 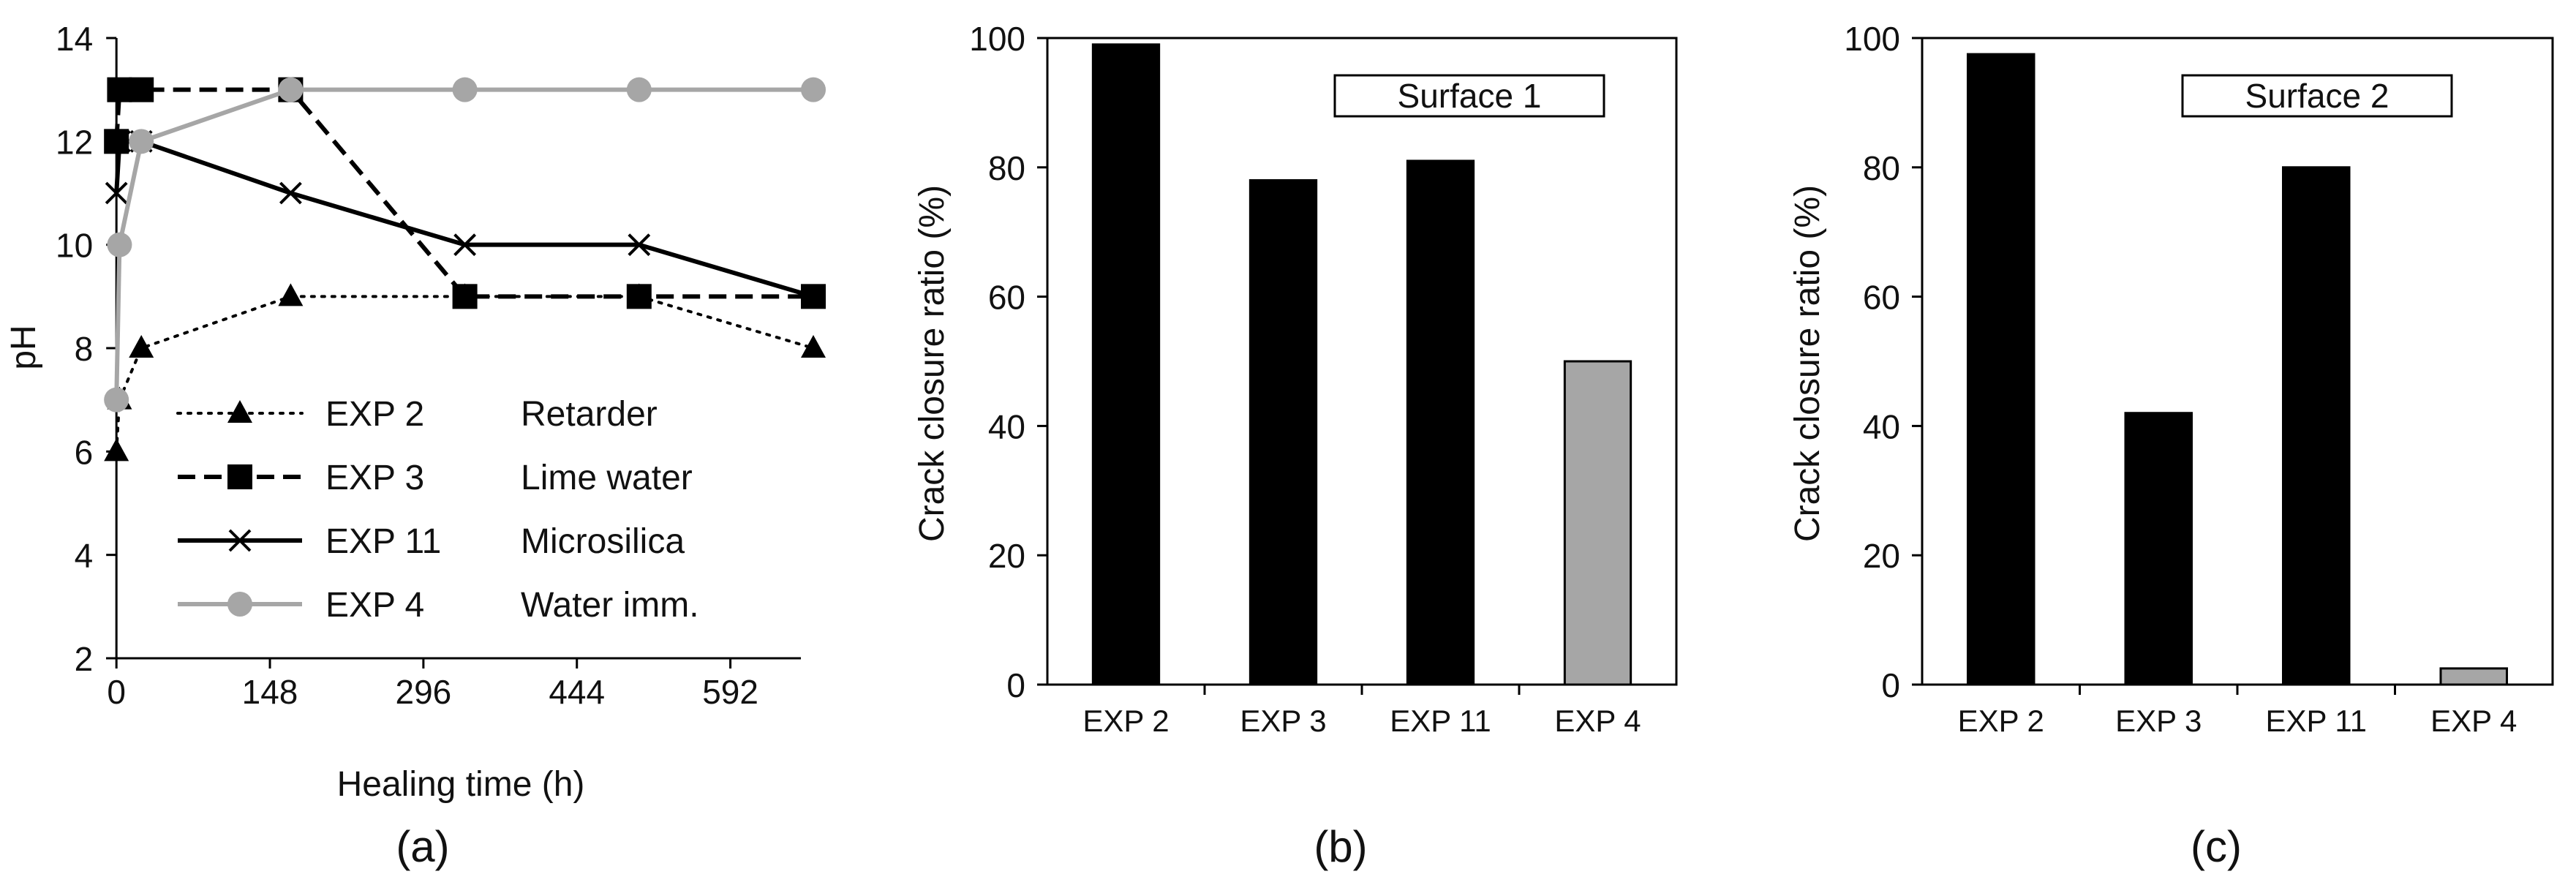 I want to click on panel-a-ytick-label: 12, so click(x=74, y=142).